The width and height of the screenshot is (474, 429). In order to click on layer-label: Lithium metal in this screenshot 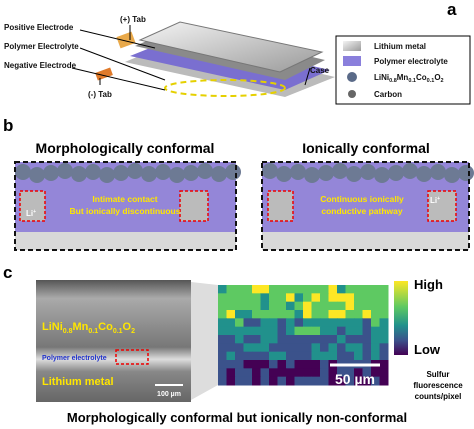, I will do `click(78, 382)`.